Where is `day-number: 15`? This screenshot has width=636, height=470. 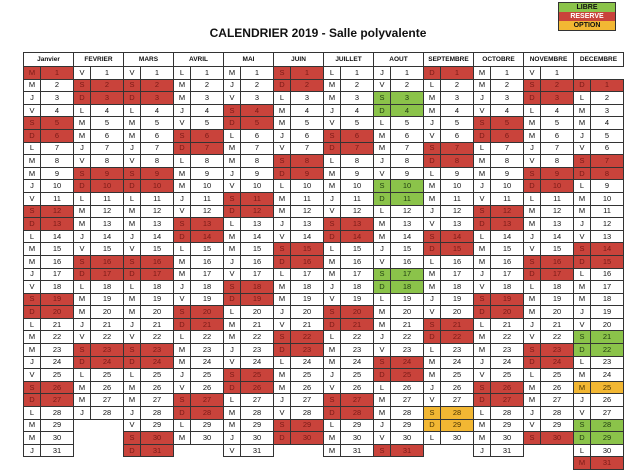
day-number: 15 is located at coordinates (407, 249).